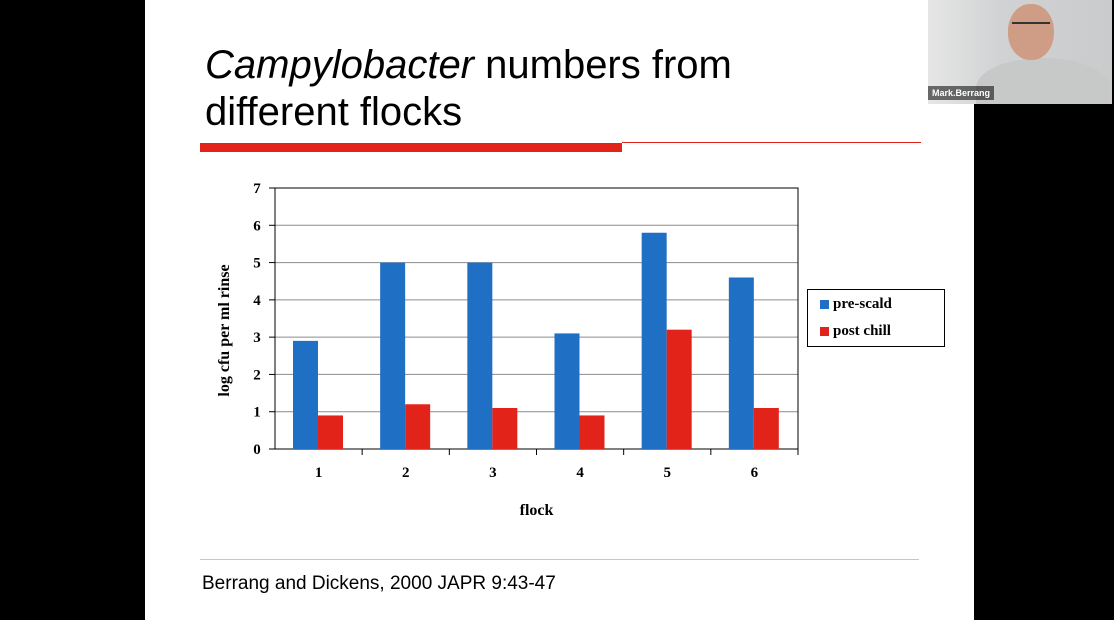 The image size is (1114, 620). Describe the element at coordinates (771, 142) in the screenshot. I see `title-accent-line` at that location.